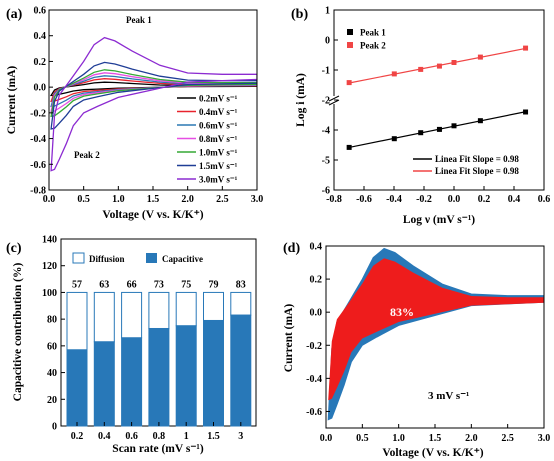 The height and width of the screenshot is (461, 554). What do you see at coordinates (131, 436) in the screenshot?
I see `x-tick-label: 0.6` at bounding box center [131, 436].